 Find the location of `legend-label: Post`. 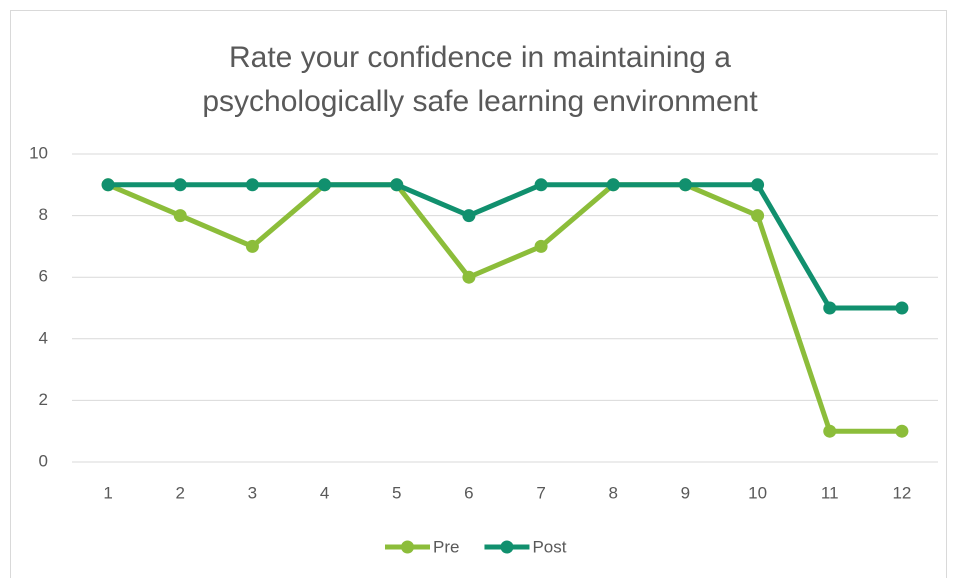

legend-label: Post is located at coordinates (549, 546).